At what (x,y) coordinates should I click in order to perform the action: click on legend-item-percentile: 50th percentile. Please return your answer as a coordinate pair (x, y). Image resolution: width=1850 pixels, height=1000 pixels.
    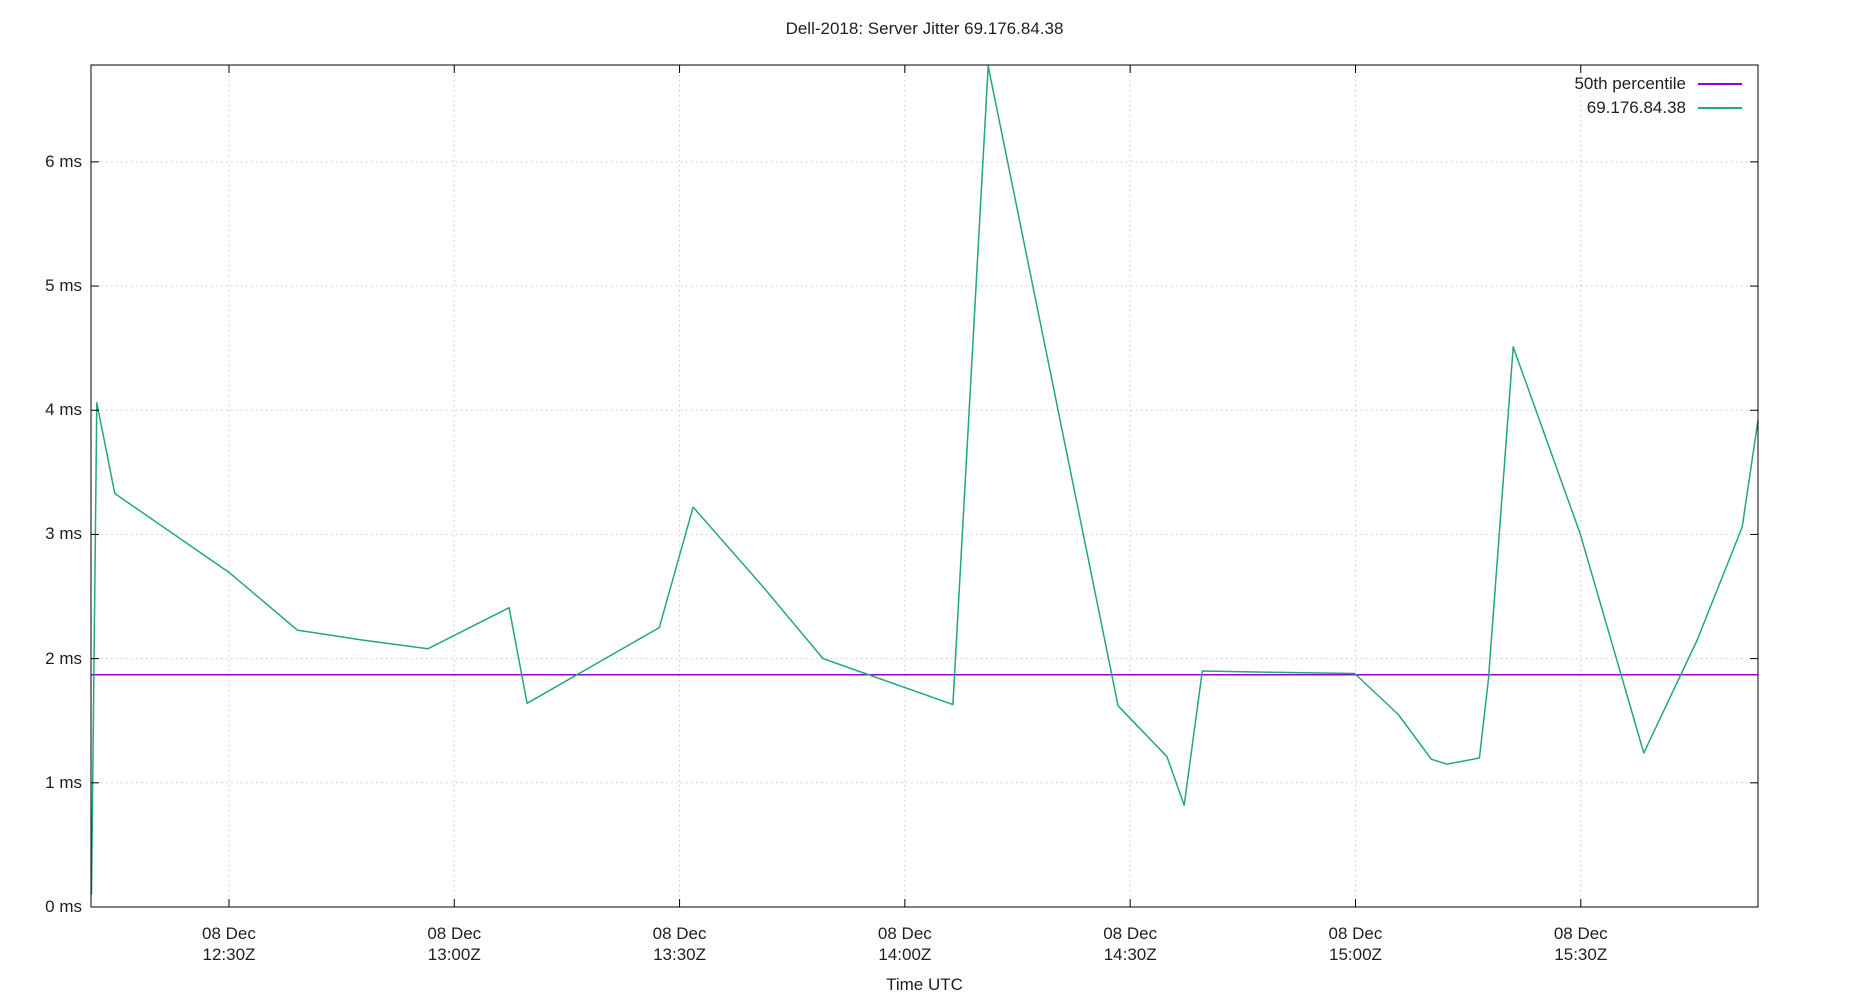
    Looking at the image, I should click on (1658, 84).